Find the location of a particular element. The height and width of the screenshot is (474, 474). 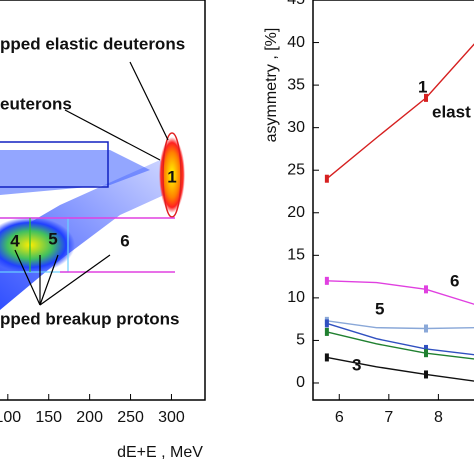

x-tick-label: 8 is located at coordinates (438, 417).